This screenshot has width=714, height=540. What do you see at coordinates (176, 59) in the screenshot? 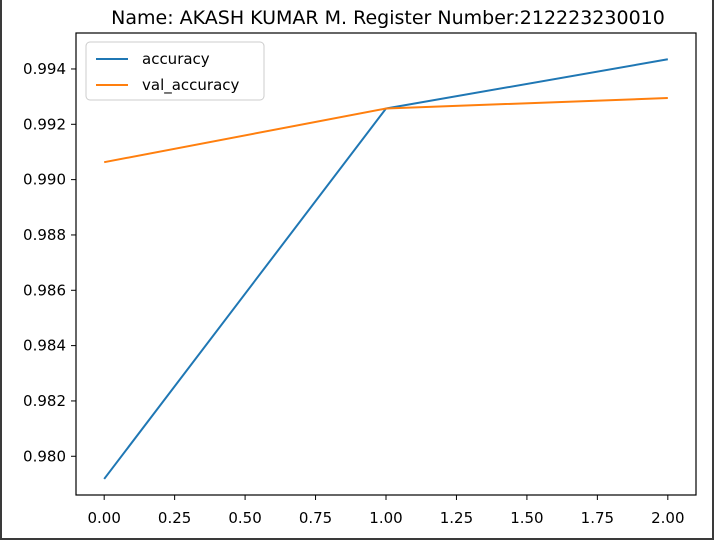
I see `legend-label-accuracy: accuracy` at bounding box center [176, 59].